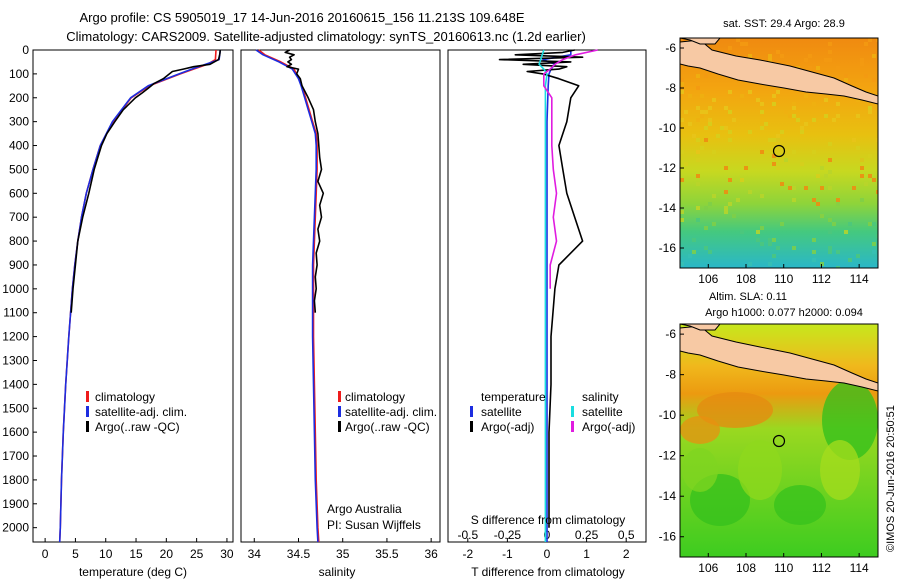 Image resolution: width=900 pixels, height=580 pixels. What do you see at coordinates (700, 41) in the screenshot?
I see `sst-land-borneo-edge` at bounding box center [700, 41].